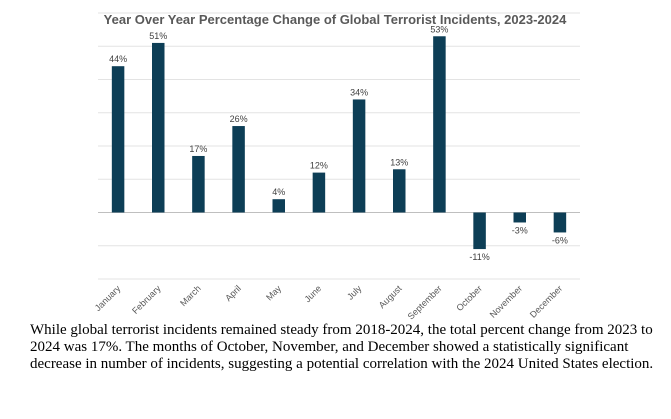 Image resolution: width=671 pixels, height=419 pixels. Describe the element at coordinates (439, 124) in the screenshot. I see `bar-september` at that location.